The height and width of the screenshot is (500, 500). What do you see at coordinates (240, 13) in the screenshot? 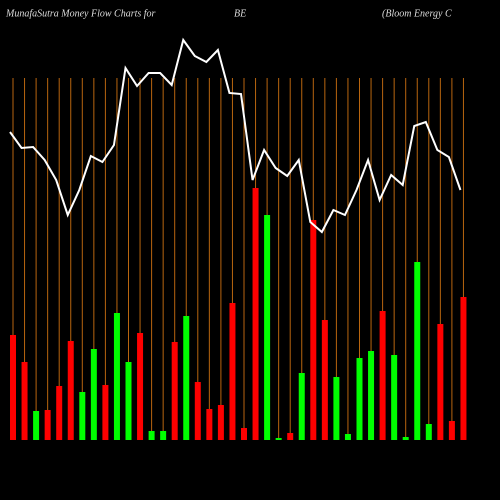
I see `symbol: BE` at bounding box center [240, 13].